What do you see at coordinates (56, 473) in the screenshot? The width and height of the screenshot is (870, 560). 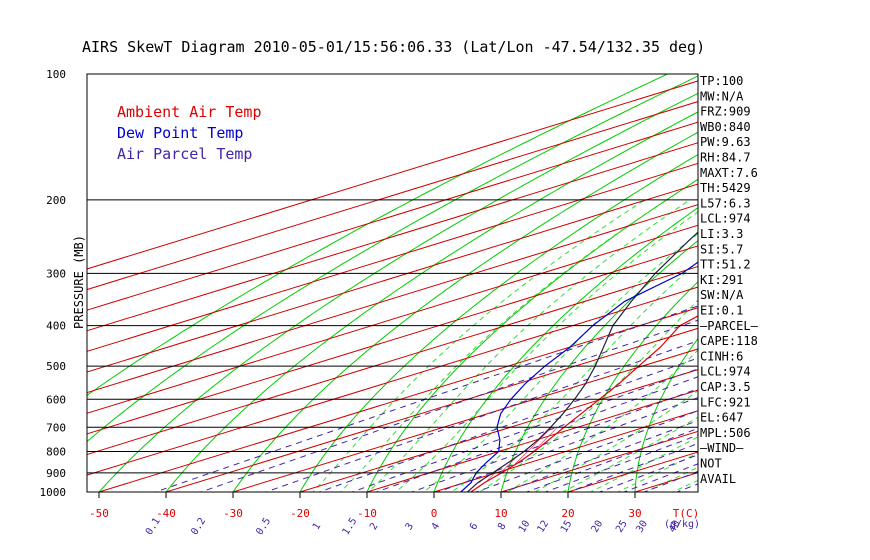 I see `pressure-tick-label: 900` at bounding box center [56, 473].